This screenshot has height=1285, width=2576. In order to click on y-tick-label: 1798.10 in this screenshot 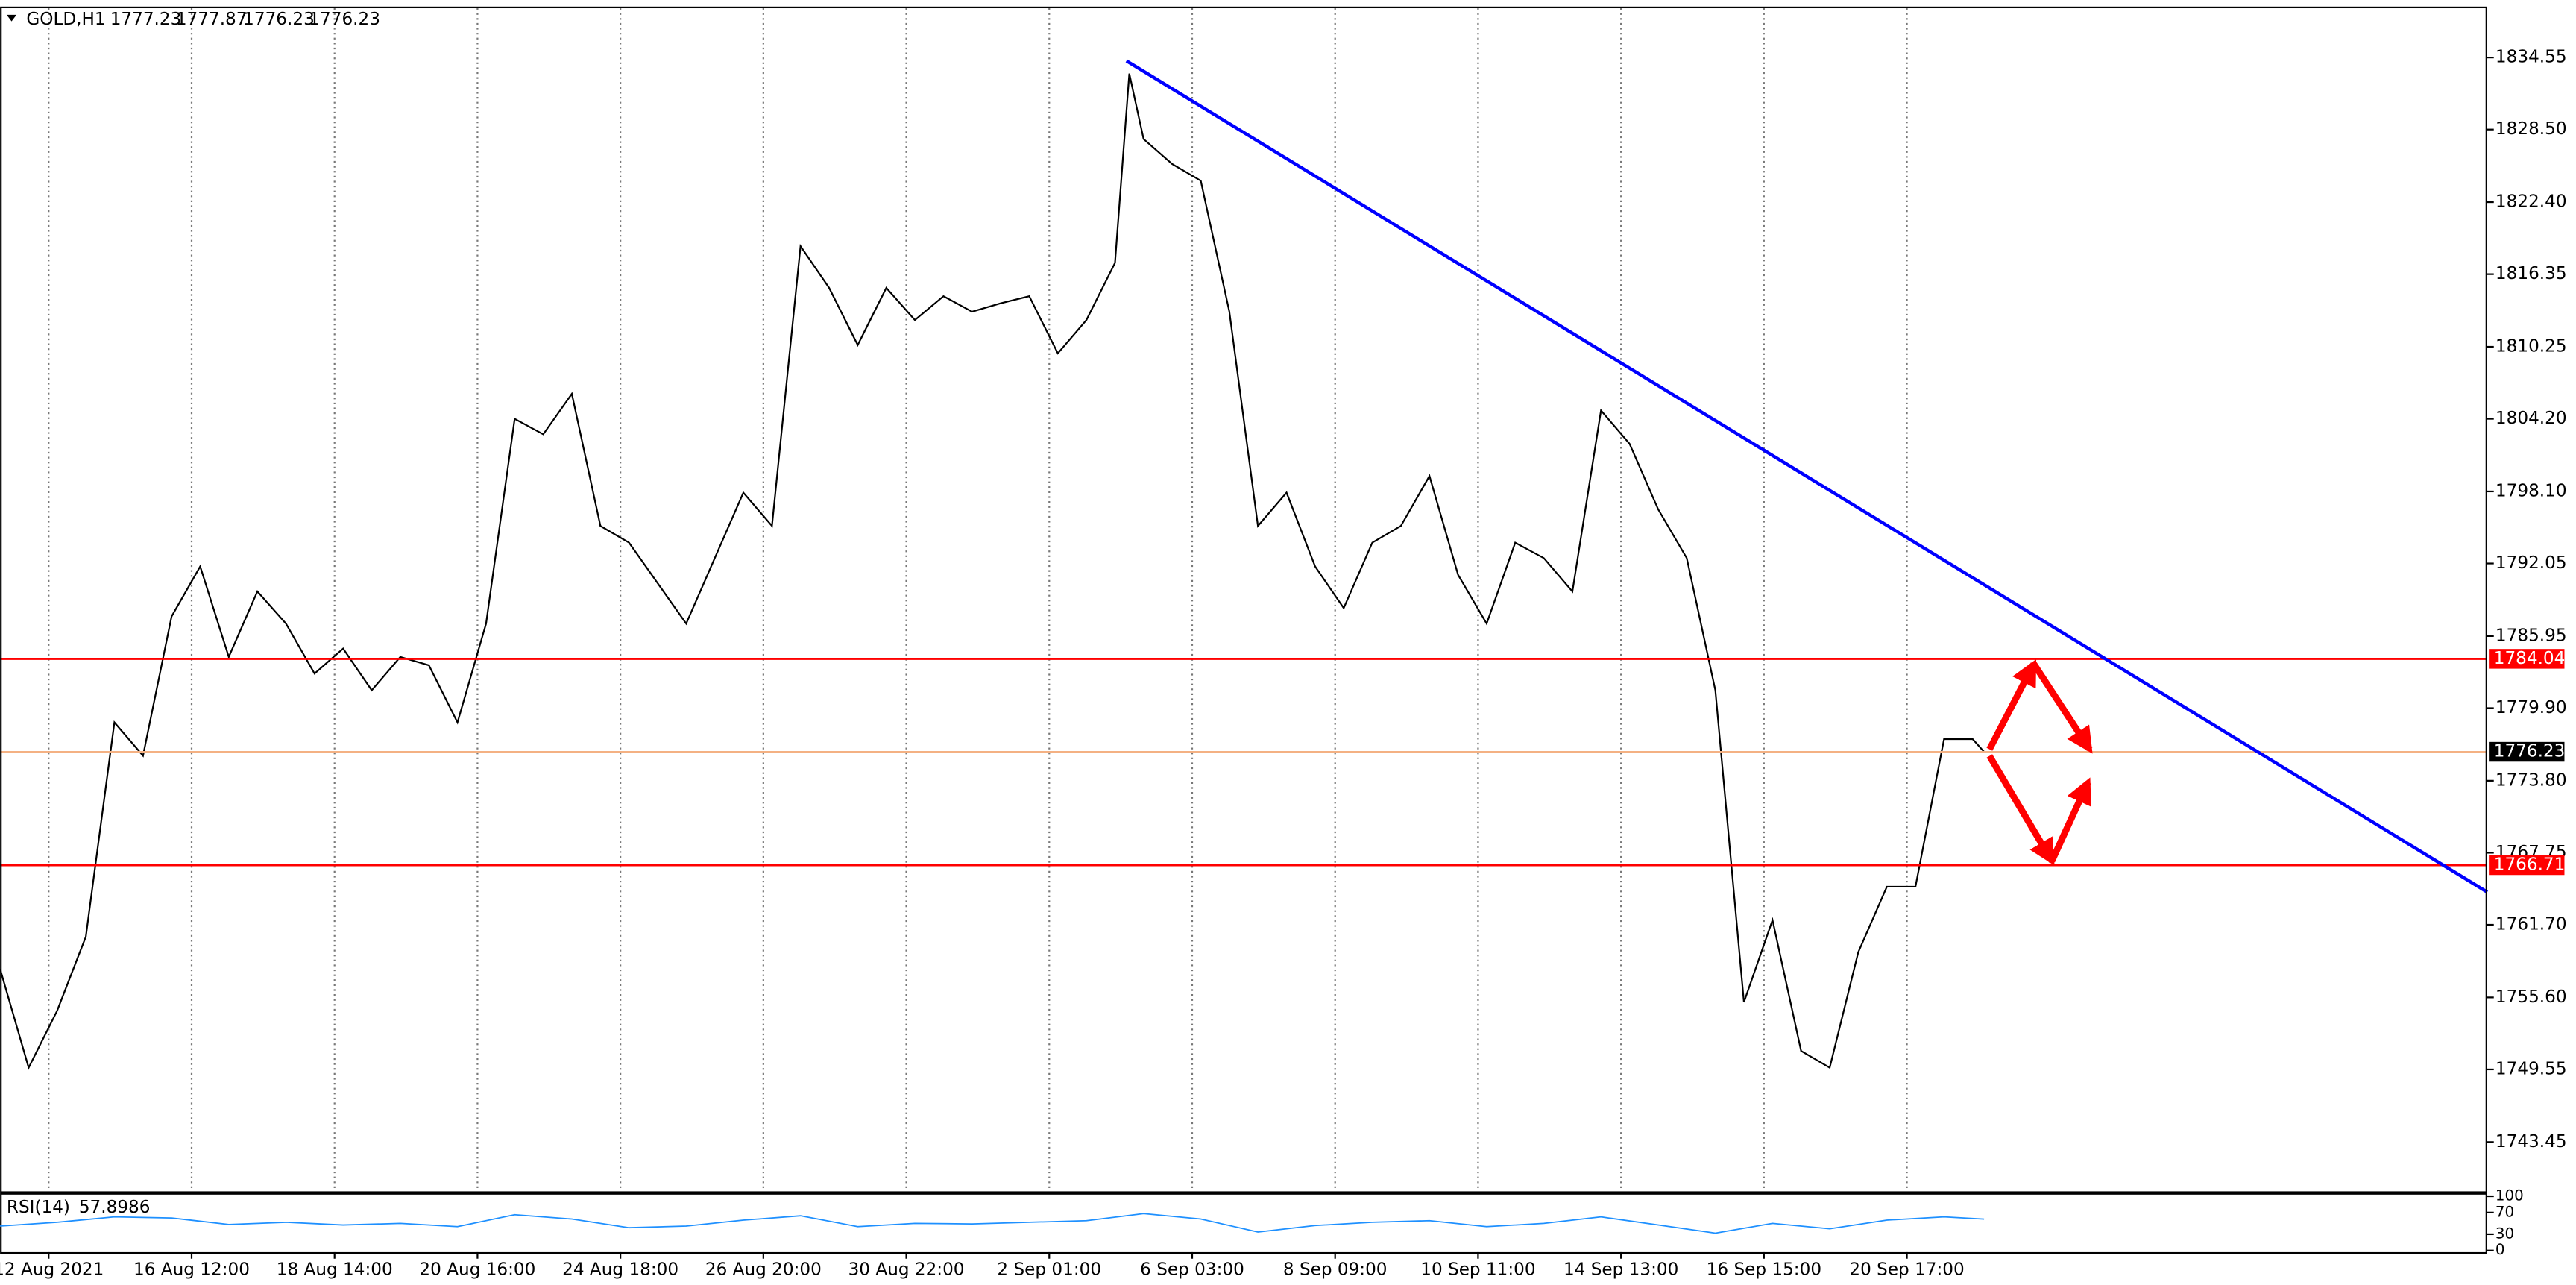, I will do `click(2531, 490)`.